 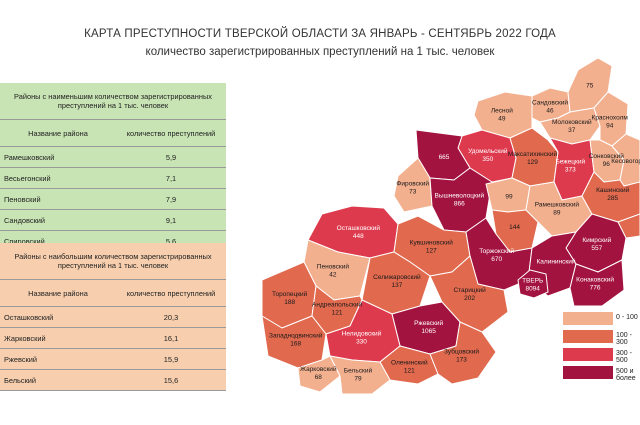 I want to click on legend-label-1: 0 - 100, so click(x=627, y=317).